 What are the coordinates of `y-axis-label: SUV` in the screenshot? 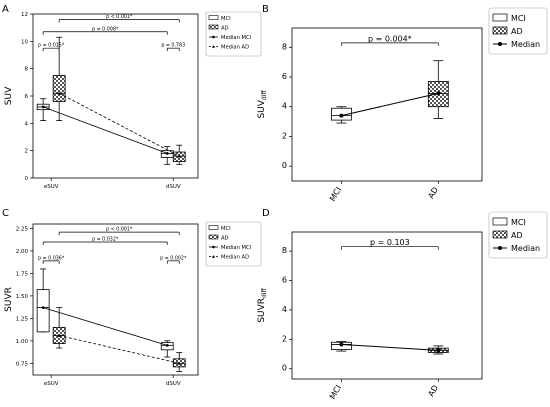 It's located at (9, 95).